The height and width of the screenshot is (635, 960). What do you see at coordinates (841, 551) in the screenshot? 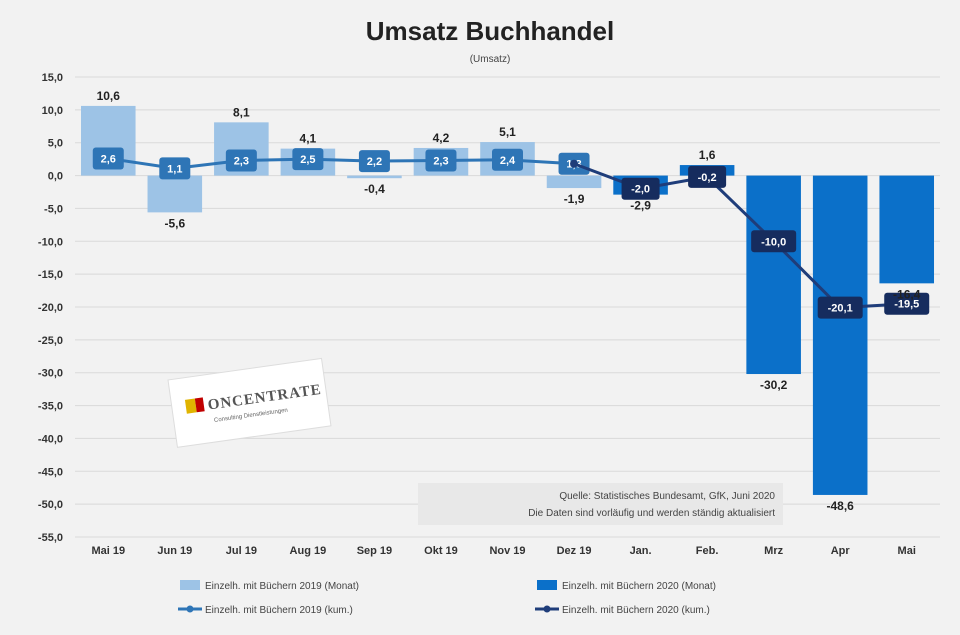
I see `x-tick-label: Apr` at bounding box center [841, 551].